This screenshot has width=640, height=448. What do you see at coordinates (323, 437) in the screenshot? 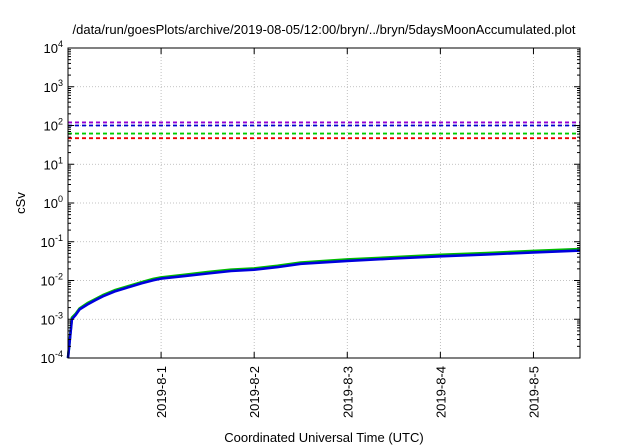
I see `x-axis-label: Coordinated Universal Time (UTC)` at bounding box center [323, 437].